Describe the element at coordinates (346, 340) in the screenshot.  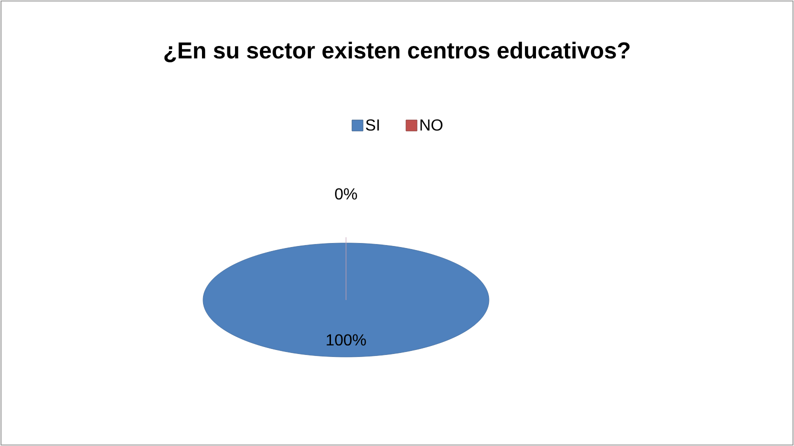
I see `data-label: 100%` at that location.